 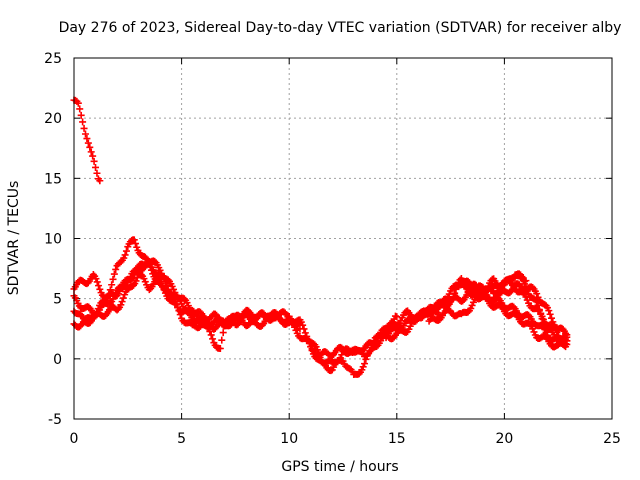 I want to click on x-tick-label: 25, so click(x=612, y=439).